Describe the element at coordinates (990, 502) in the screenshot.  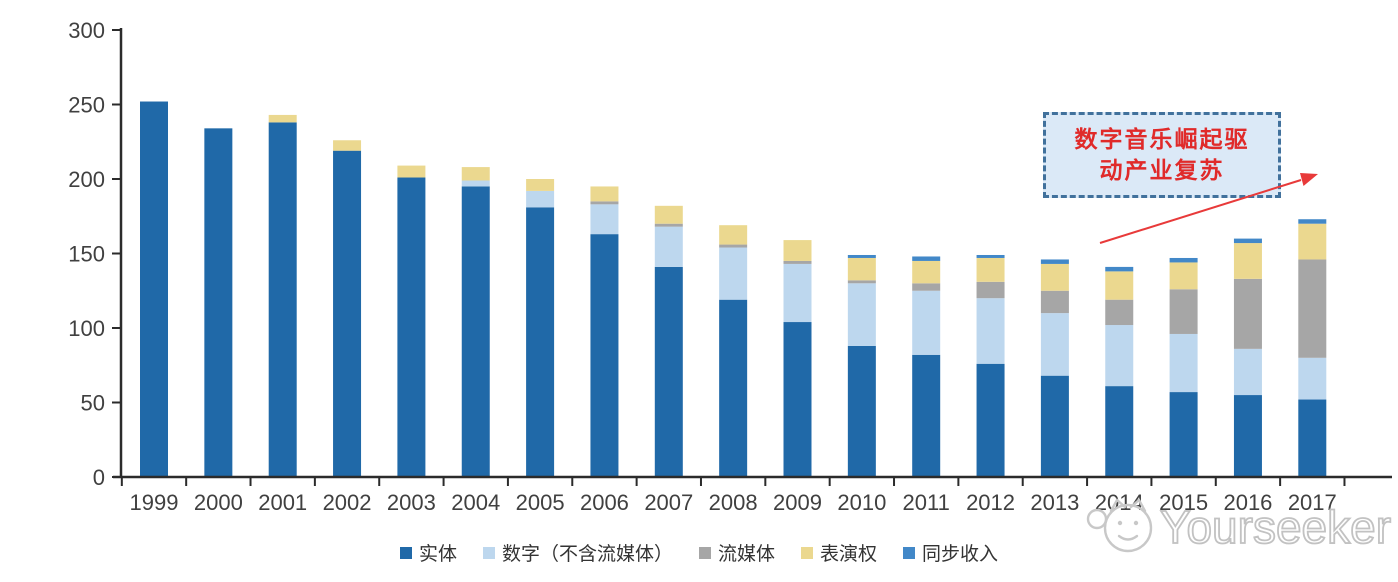
I see `x-axis-label: 2012` at that location.